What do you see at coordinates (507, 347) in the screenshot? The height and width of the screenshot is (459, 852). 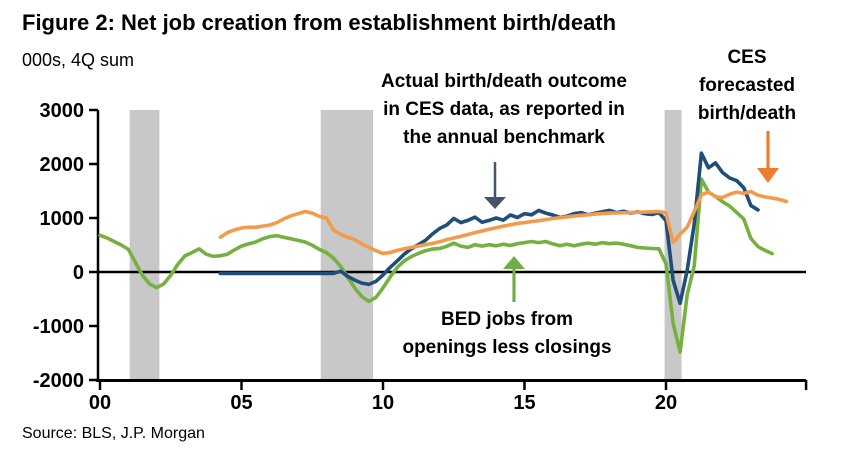 I see `annotation-line: openings less closings` at bounding box center [507, 347].